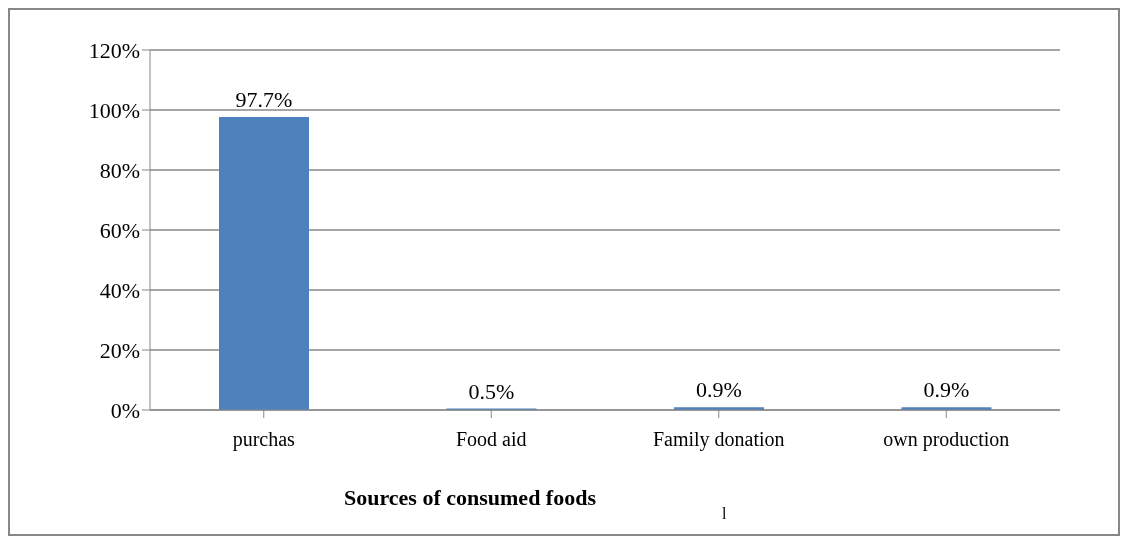 The width and height of the screenshot is (1128, 544). Describe the element at coordinates (119, 230) in the screenshot. I see `y-tick-label: 60%` at that location.